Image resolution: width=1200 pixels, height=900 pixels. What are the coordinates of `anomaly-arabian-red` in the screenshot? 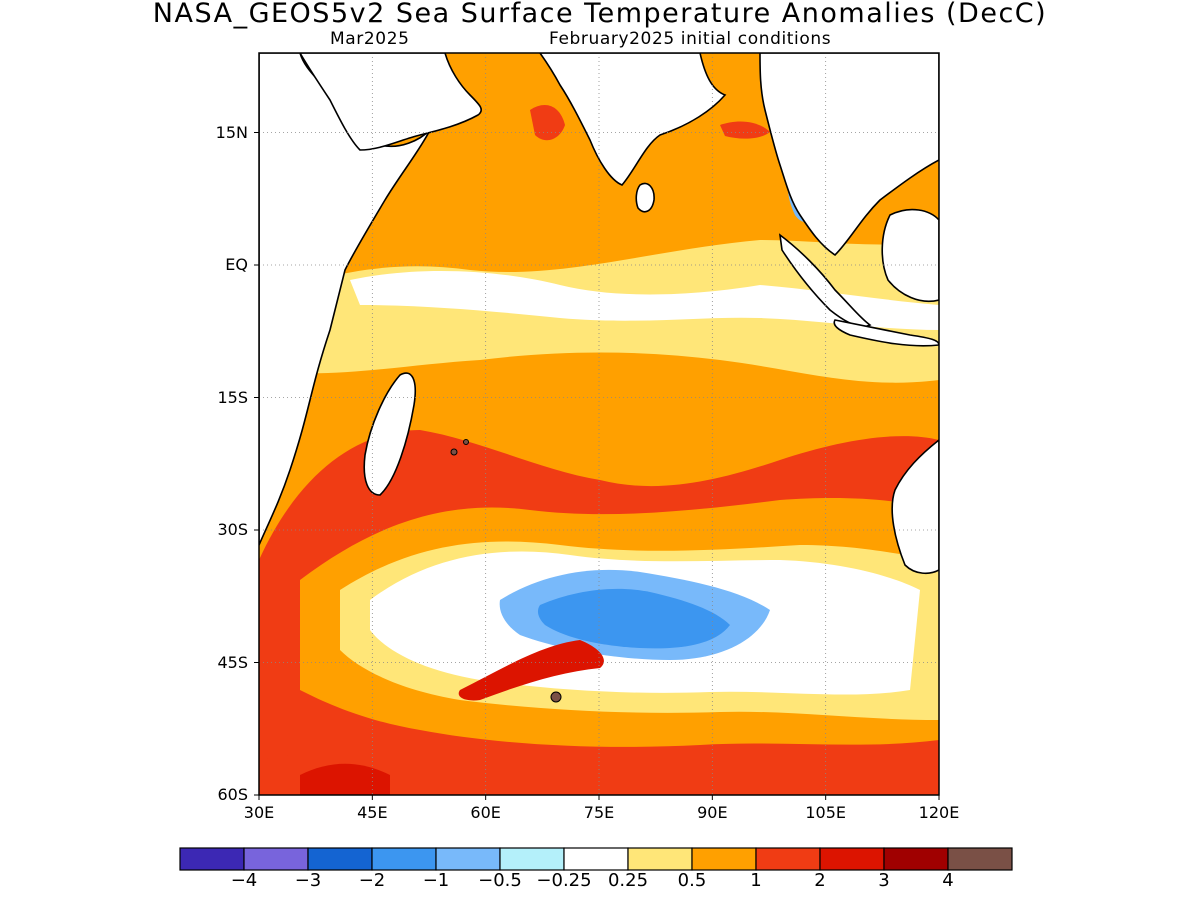 It's located at (547, 123).